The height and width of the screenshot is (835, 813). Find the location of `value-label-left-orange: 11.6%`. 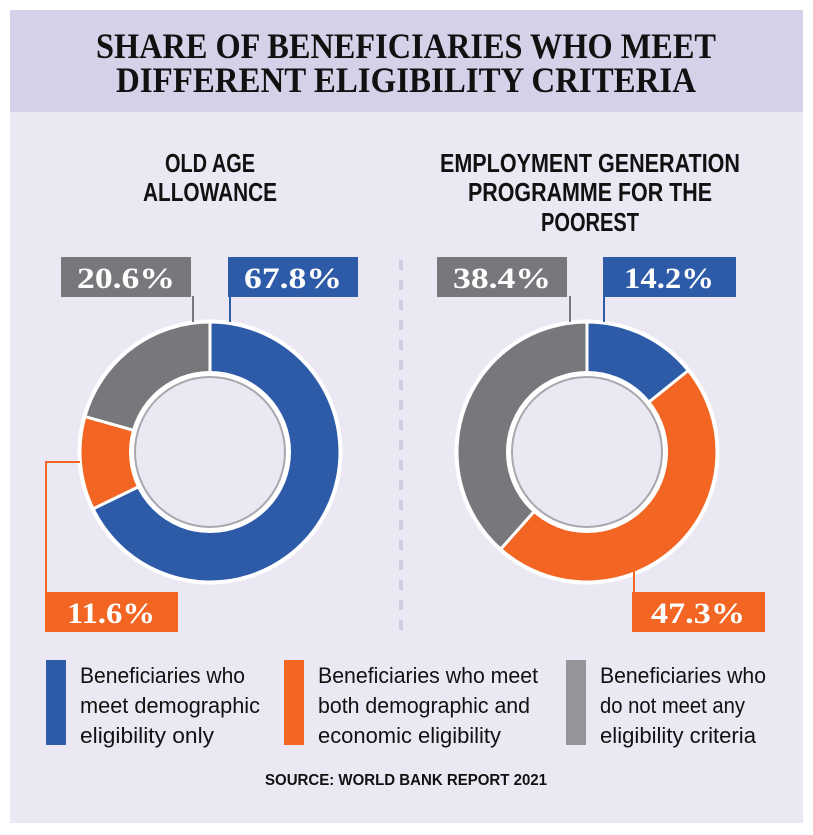

value-label-left-orange: 11.6% is located at coordinates (111, 613).